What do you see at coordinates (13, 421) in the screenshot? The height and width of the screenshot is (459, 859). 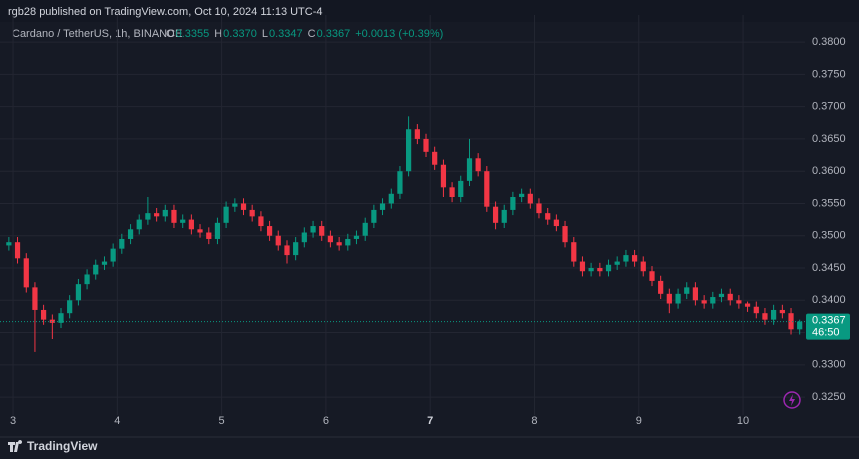 I see `x-tick-label: 3` at bounding box center [13, 421].